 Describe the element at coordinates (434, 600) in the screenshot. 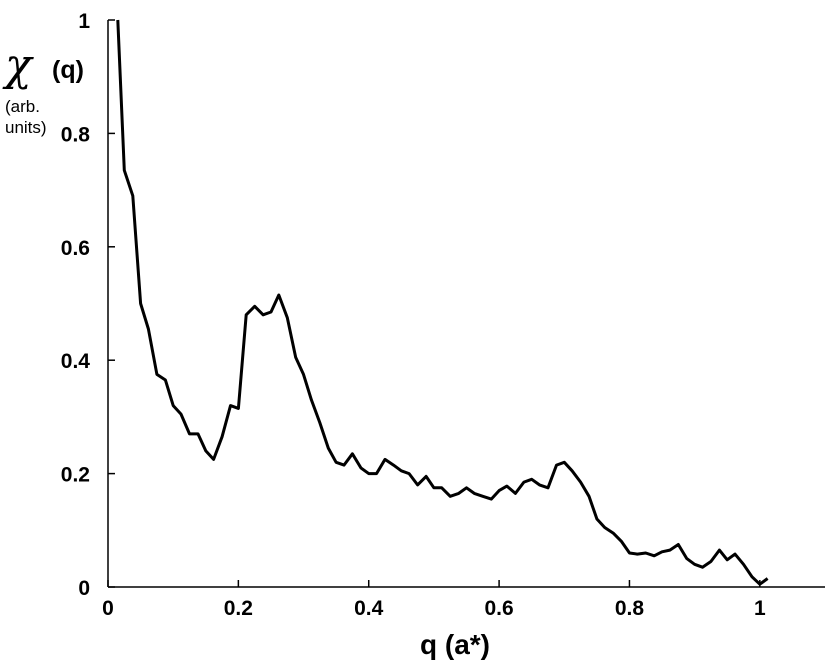

I see `x-axis-ticks: 0 0.2 0.4 0.6 0.8 1` at that location.